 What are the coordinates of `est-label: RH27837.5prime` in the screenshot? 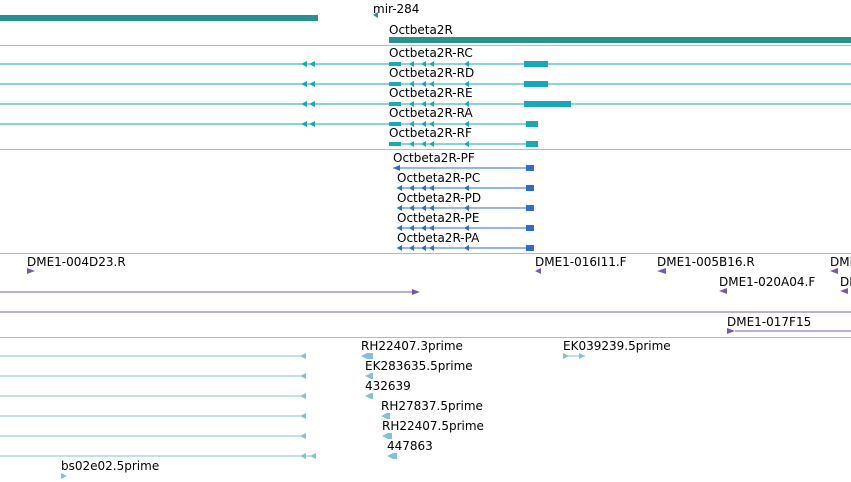 It's located at (432, 406).